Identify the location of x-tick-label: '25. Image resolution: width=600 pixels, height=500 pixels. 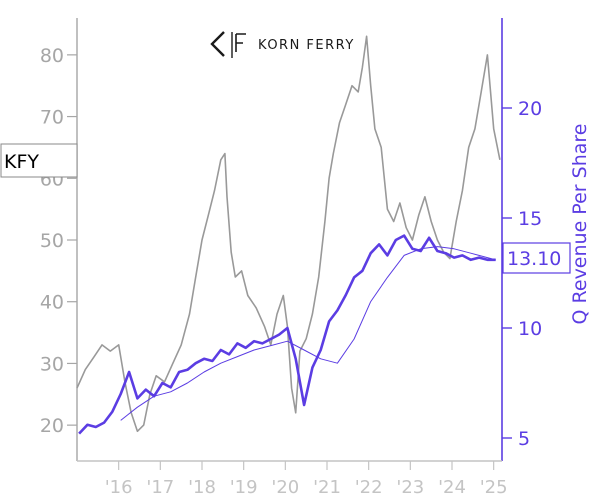
(494, 487).